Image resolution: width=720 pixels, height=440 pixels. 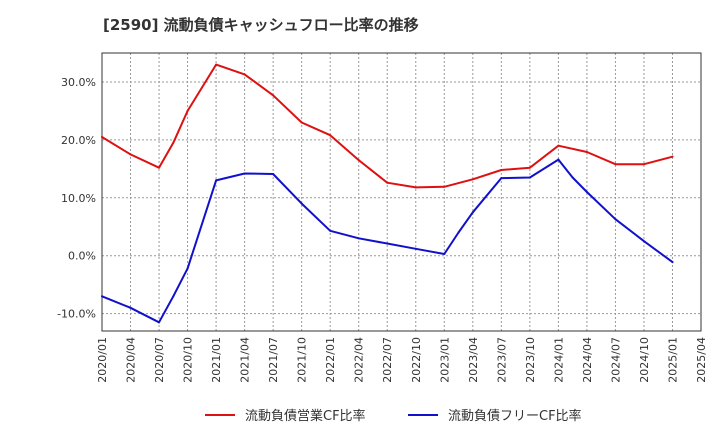 I want to click on x-tick-label: 2021/07, so click(x=273, y=360).